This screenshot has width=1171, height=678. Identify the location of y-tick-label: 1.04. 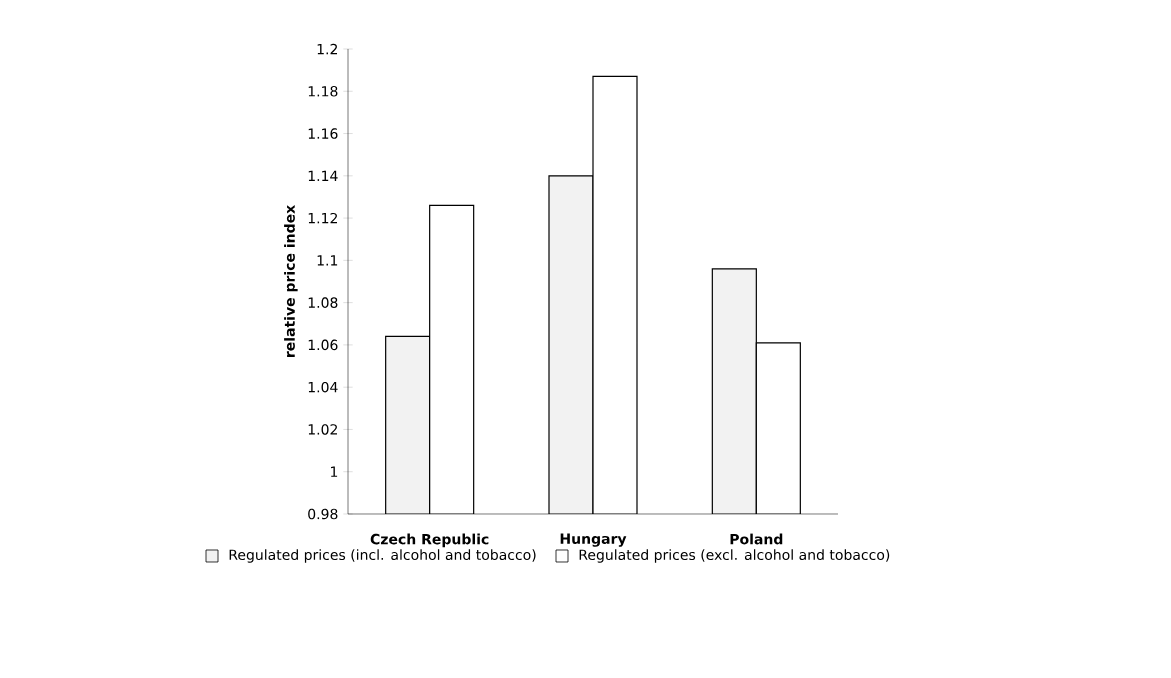
(323, 387).